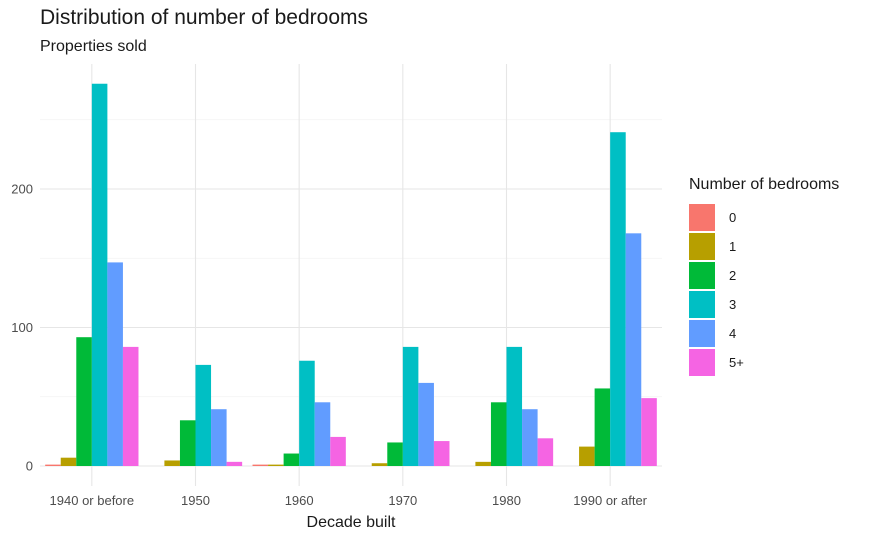 Image resolution: width=875 pixels, height=540 pixels. What do you see at coordinates (92, 500) in the screenshot?
I see `x-tick-label: 1940 or before` at bounding box center [92, 500].